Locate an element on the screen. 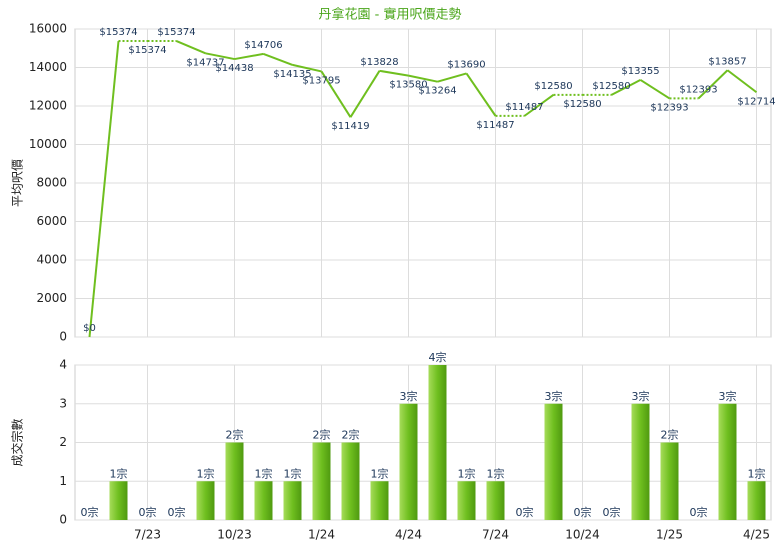 The image size is (780, 550). y-tick-label: 2000 is located at coordinates (51, 298).